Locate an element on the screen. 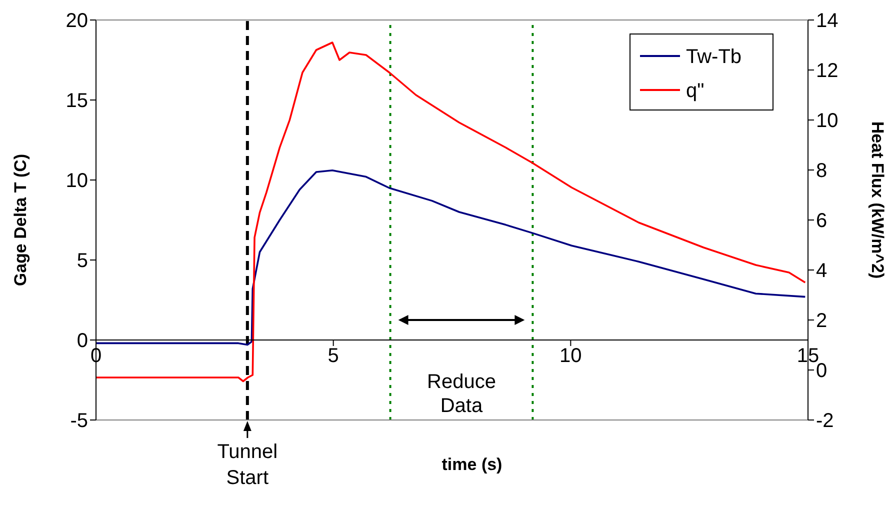  x-axis-title: time (s) is located at coordinates (472, 464).